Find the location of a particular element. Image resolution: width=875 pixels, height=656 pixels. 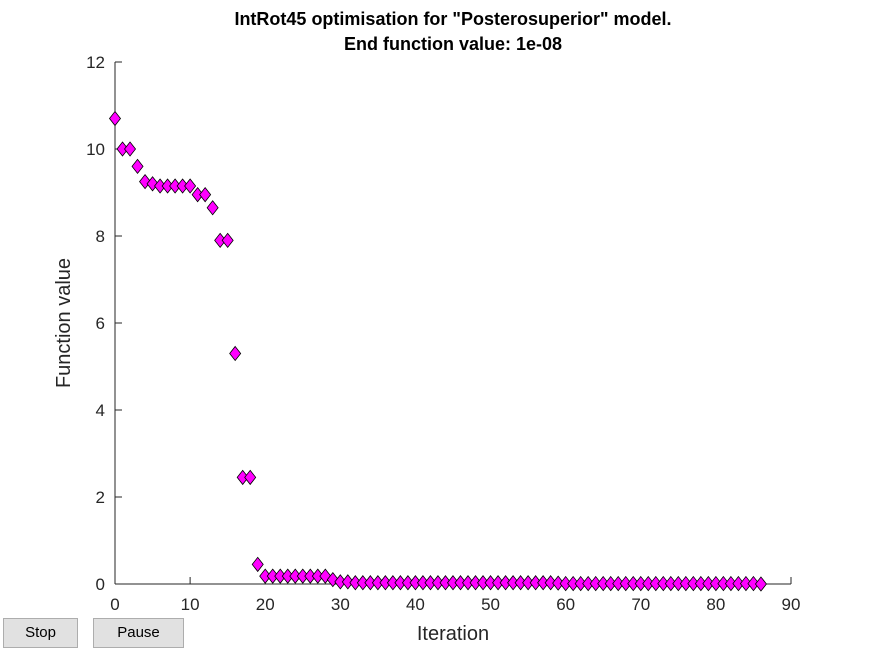

y-tick-label: 0 is located at coordinates (100, 584).